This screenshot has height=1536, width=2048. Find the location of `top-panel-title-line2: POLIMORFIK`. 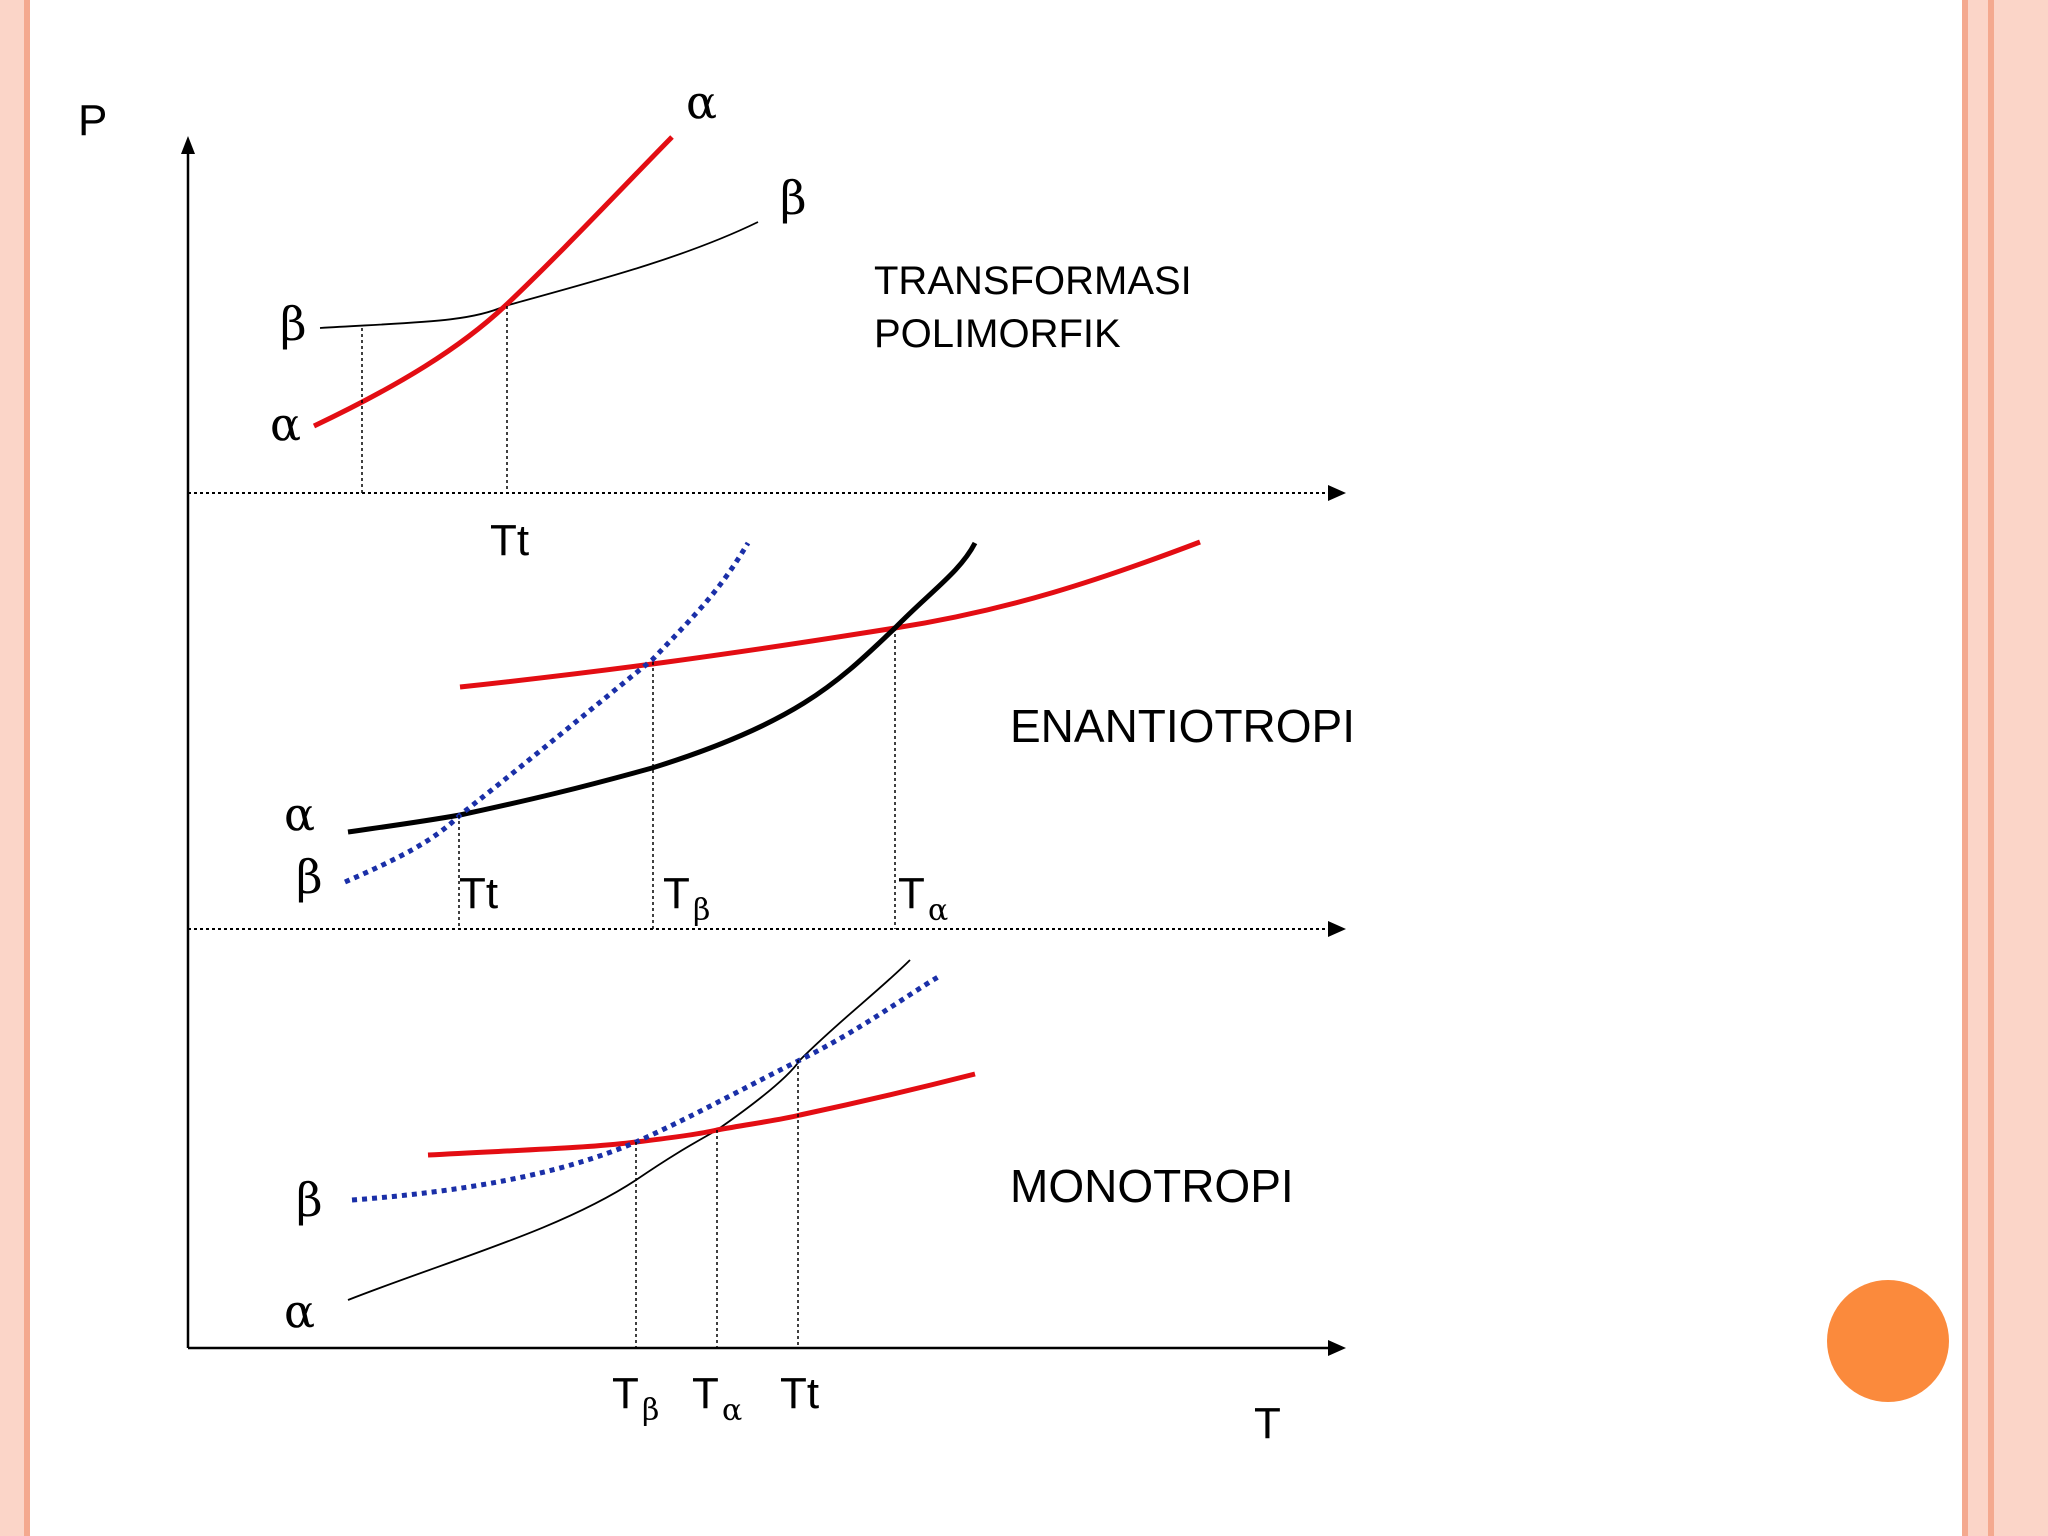

top-panel-title-line2: POLIMORFIK is located at coordinates (997, 334).